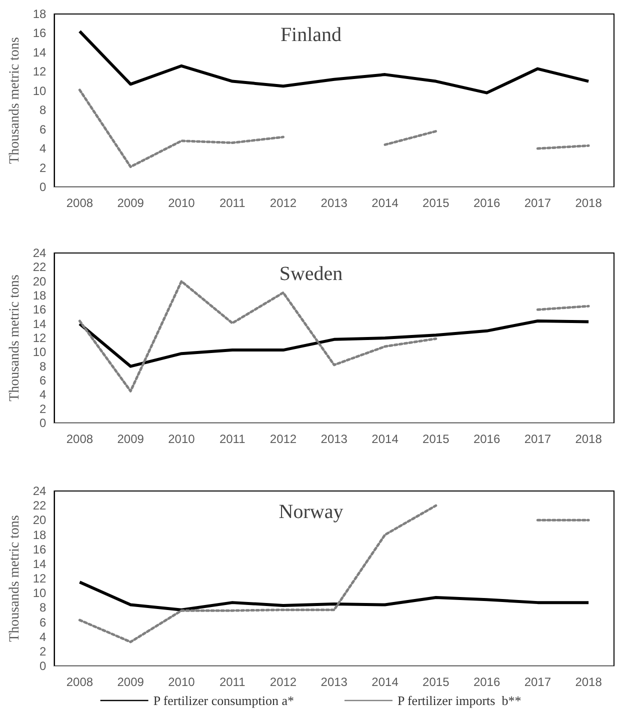 The height and width of the screenshot is (714, 622). Describe the element at coordinates (459, 700) in the screenshot. I see `legend-label: P fertilizer imports b**` at that location.